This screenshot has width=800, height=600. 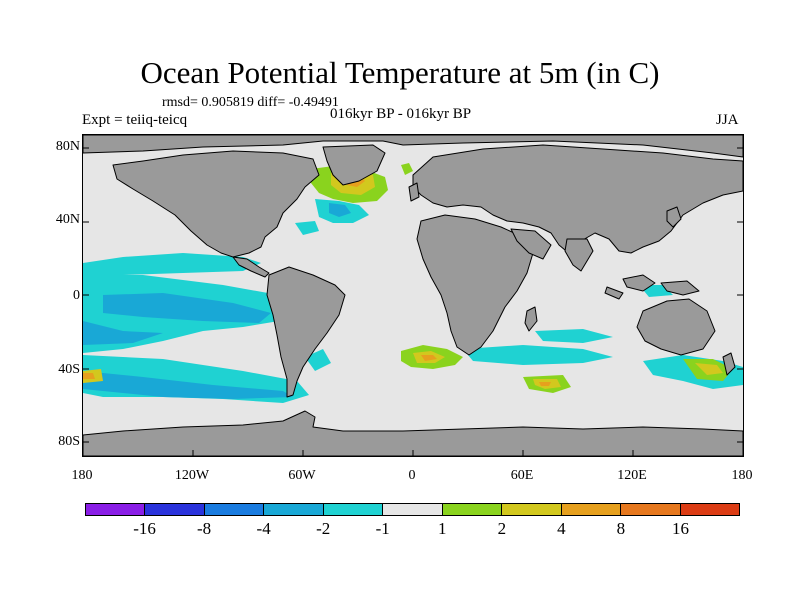 What do you see at coordinates (709, 369) in the screenshot?
I see `tasman-warm-core` at bounding box center [709, 369].